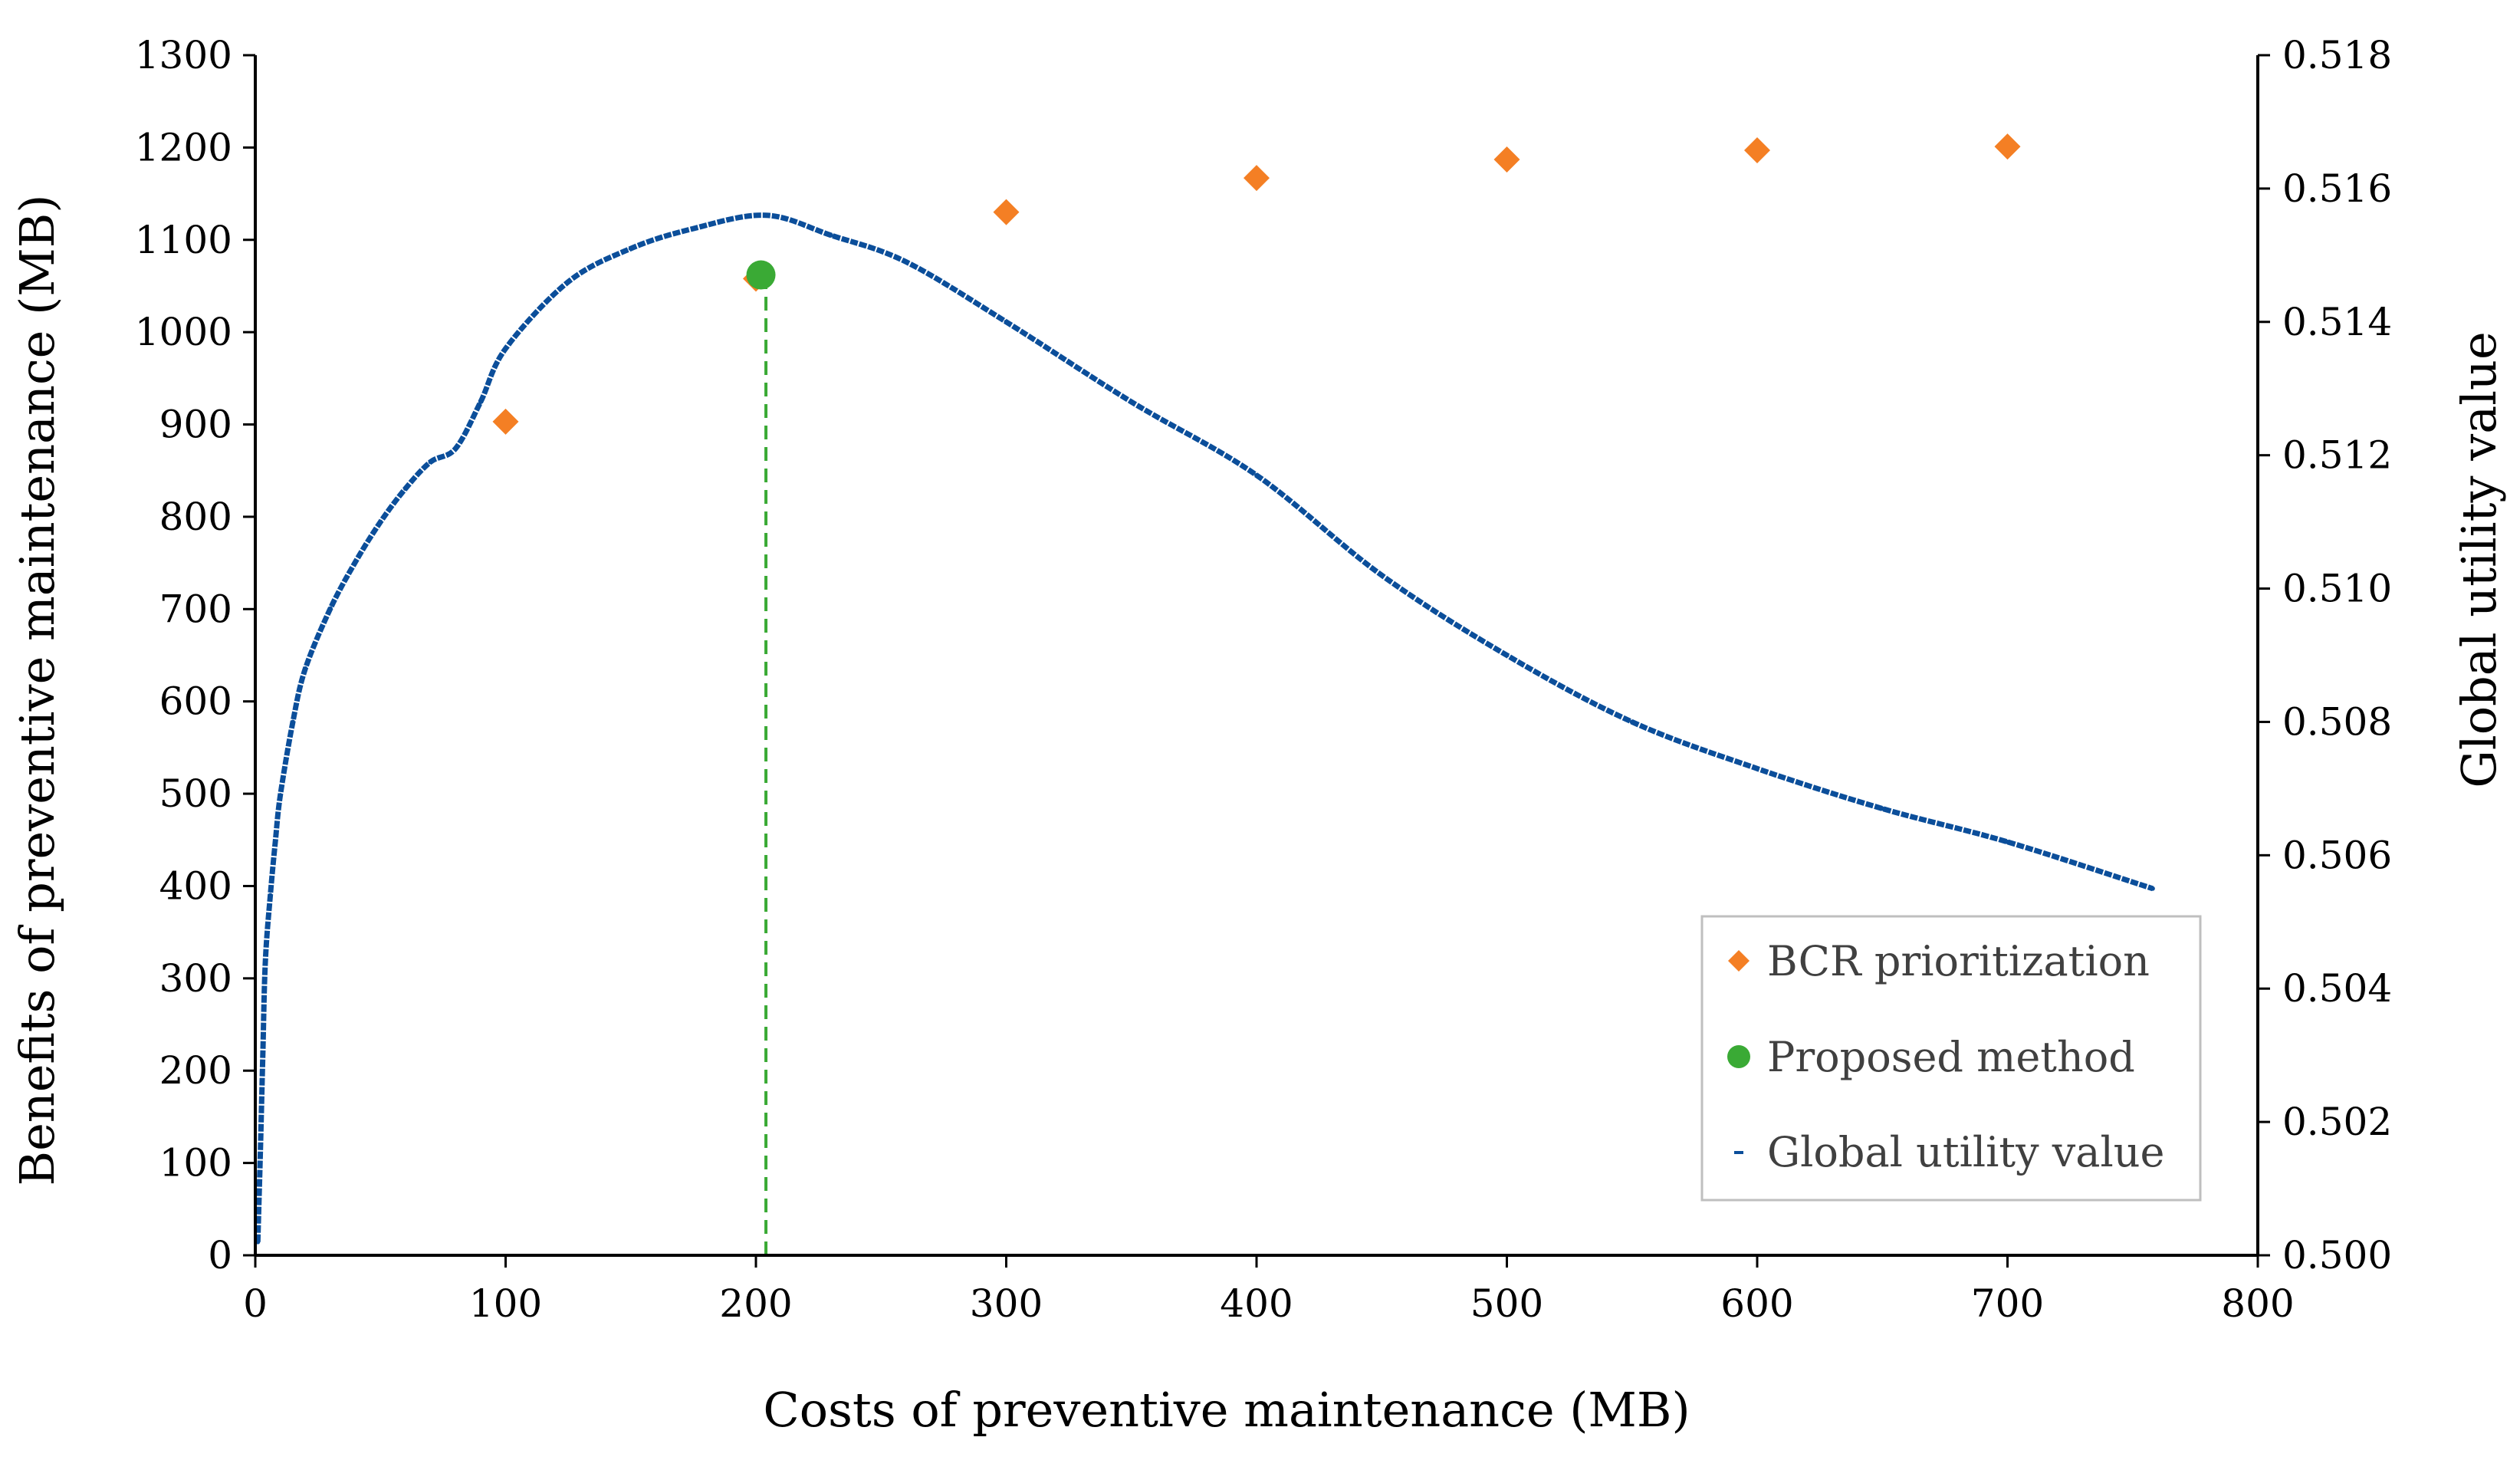  Describe the element at coordinates (195, 794) in the screenshot. I see `y-tick-label: 500` at that location.